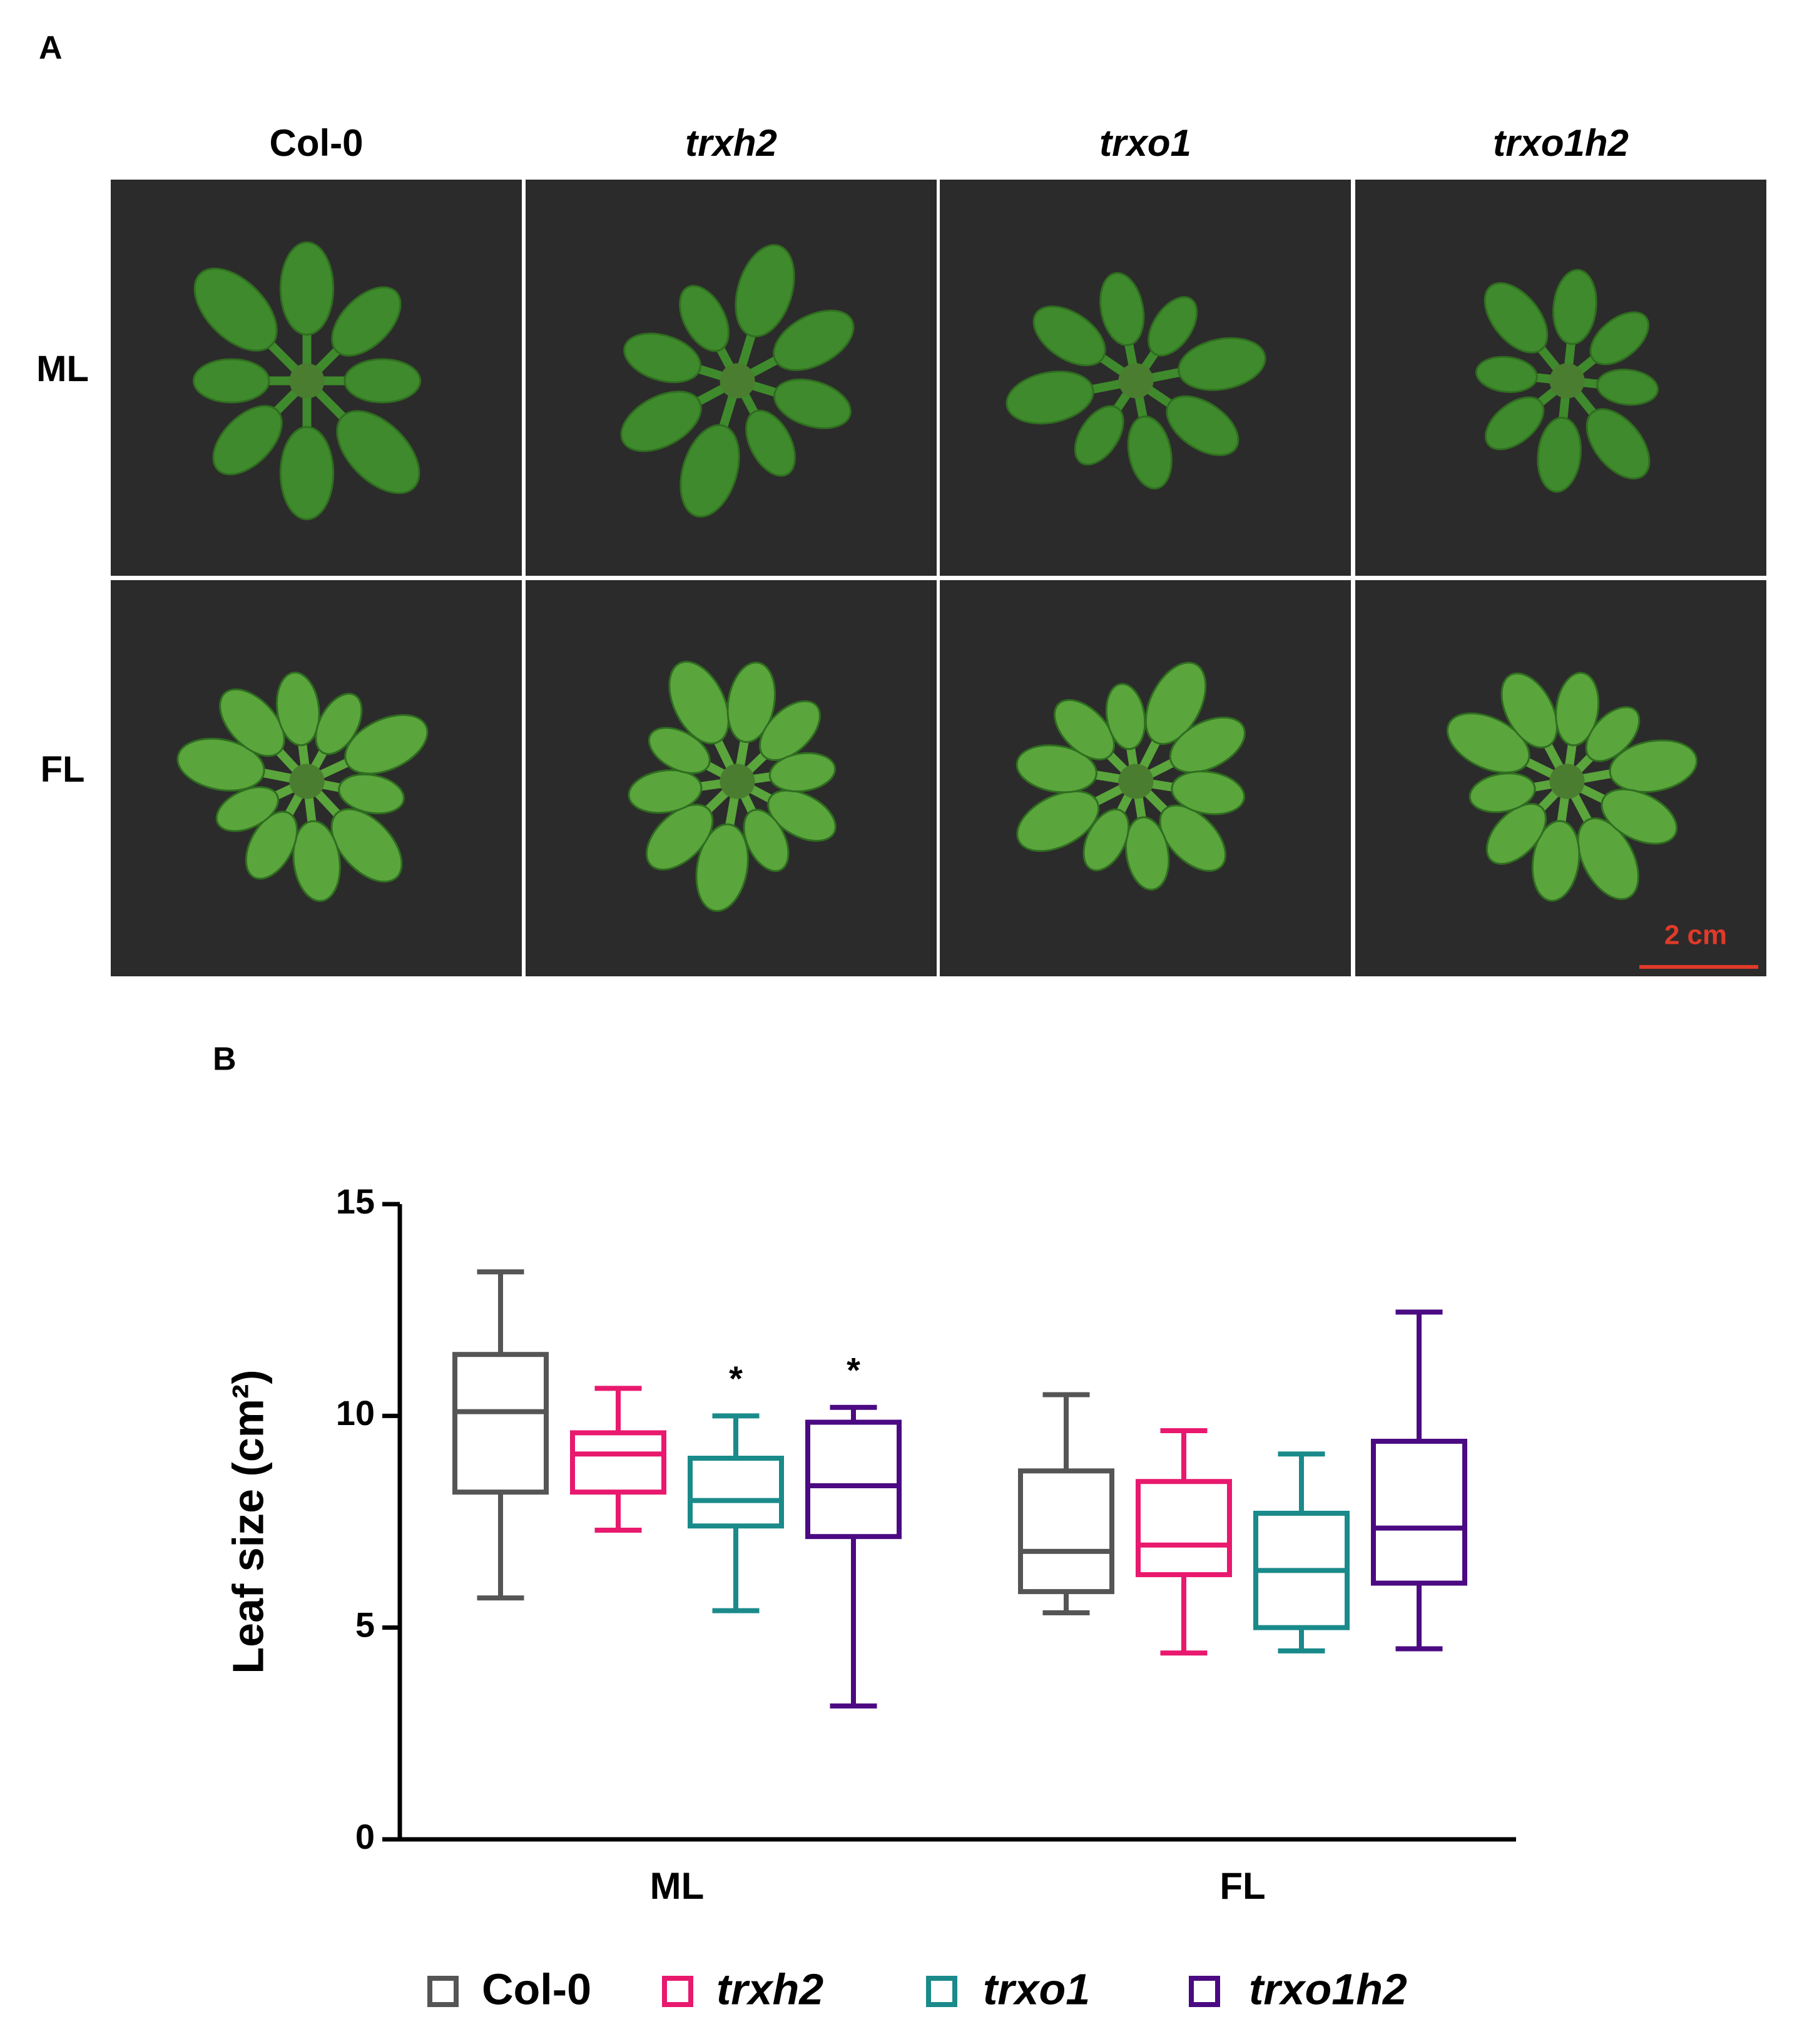 The width and height of the screenshot is (1797, 2044). What do you see at coordinates (365, 1624) in the screenshot?
I see `y-tick-label: 5` at bounding box center [365, 1624].